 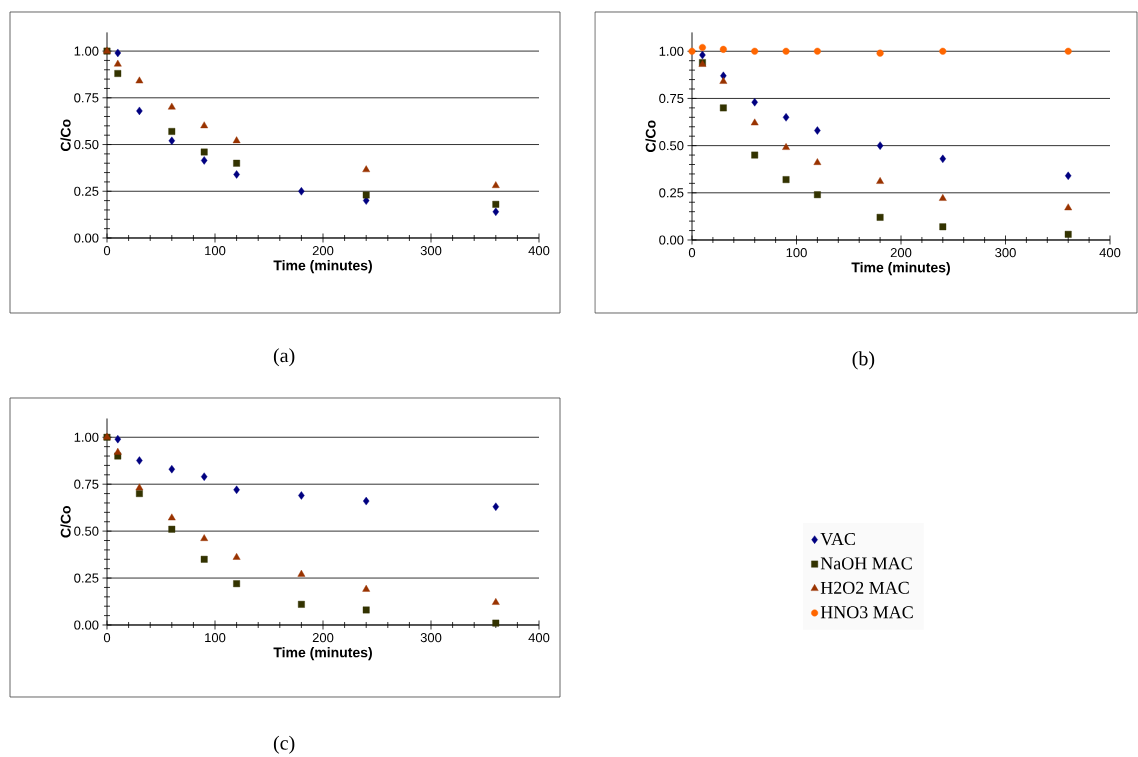 What do you see at coordinates (864, 587) in the screenshot?
I see `legend-label: H2O2 MAC` at bounding box center [864, 587].